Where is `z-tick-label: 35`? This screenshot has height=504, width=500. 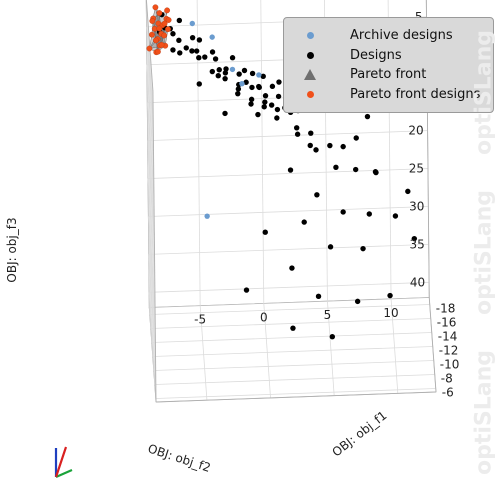 z-tick-label: 35 is located at coordinates (416, 244).